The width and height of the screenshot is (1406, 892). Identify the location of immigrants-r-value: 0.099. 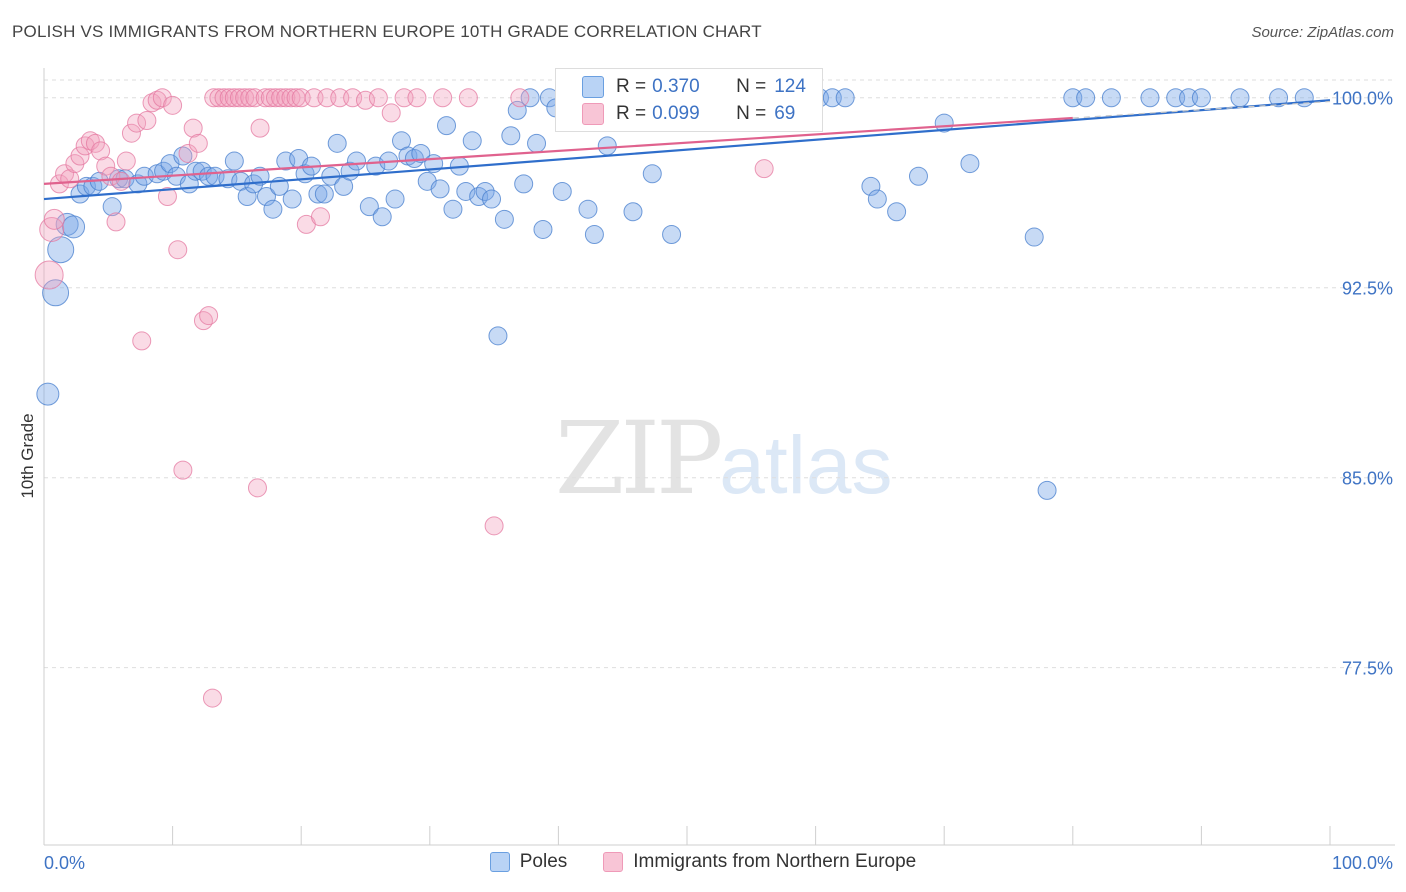
(676, 113).